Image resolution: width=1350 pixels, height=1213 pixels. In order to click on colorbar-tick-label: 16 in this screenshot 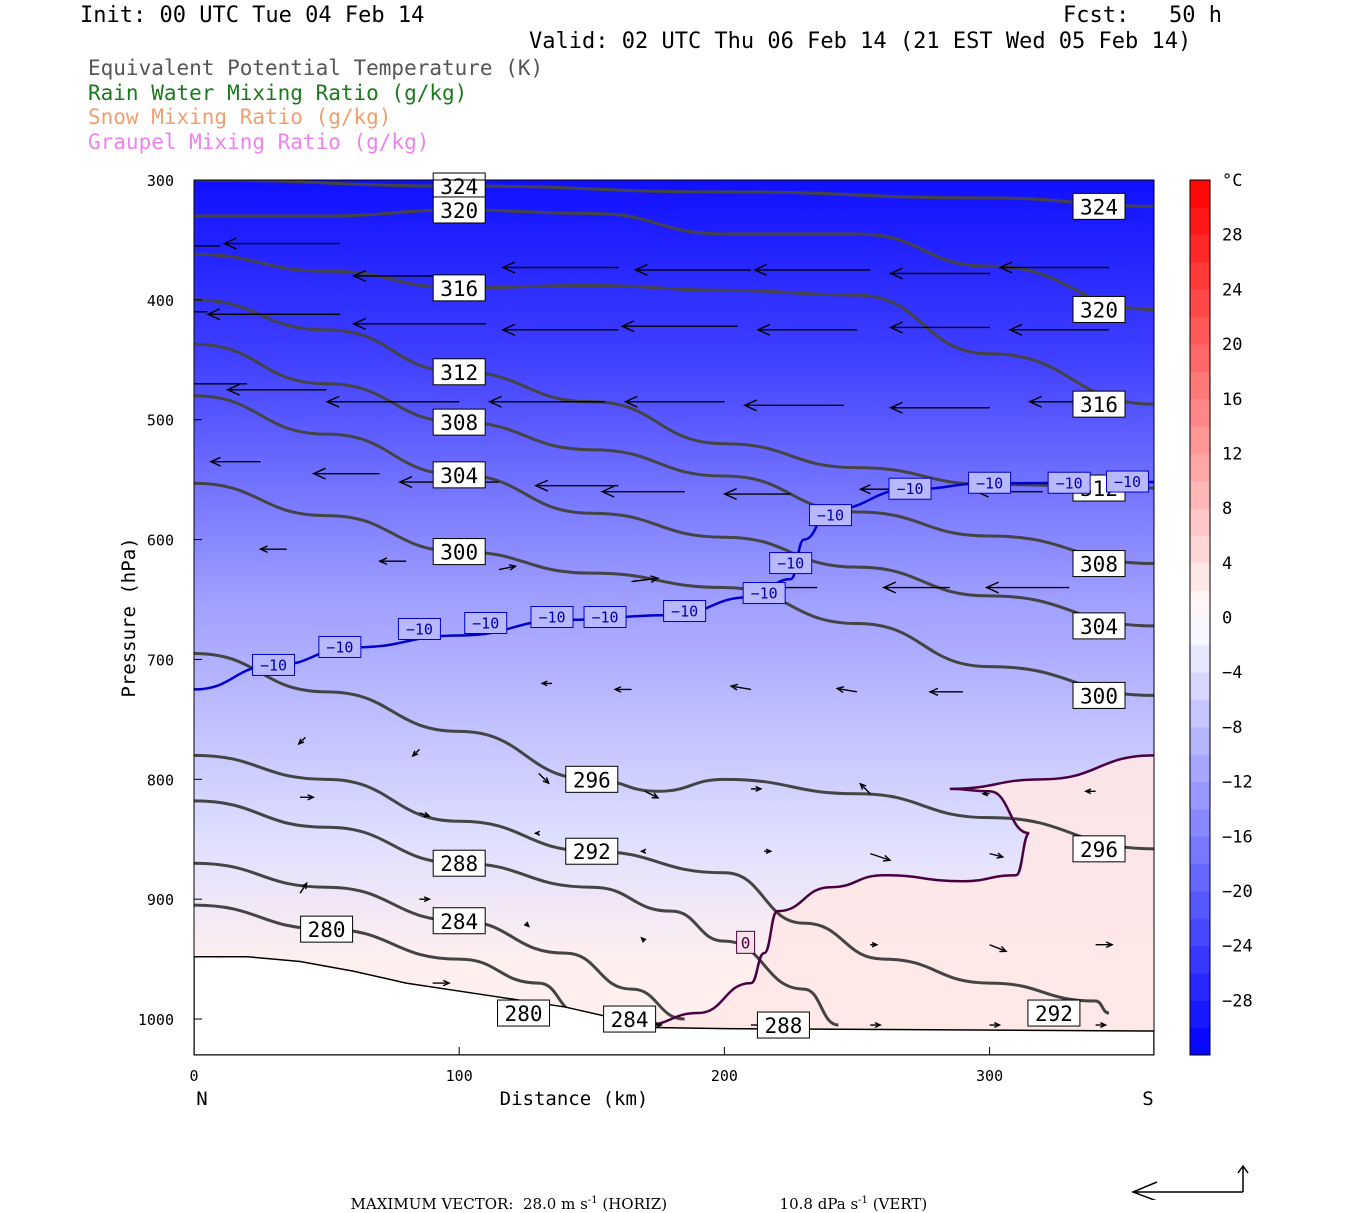, I will do `click(1232, 400)`.